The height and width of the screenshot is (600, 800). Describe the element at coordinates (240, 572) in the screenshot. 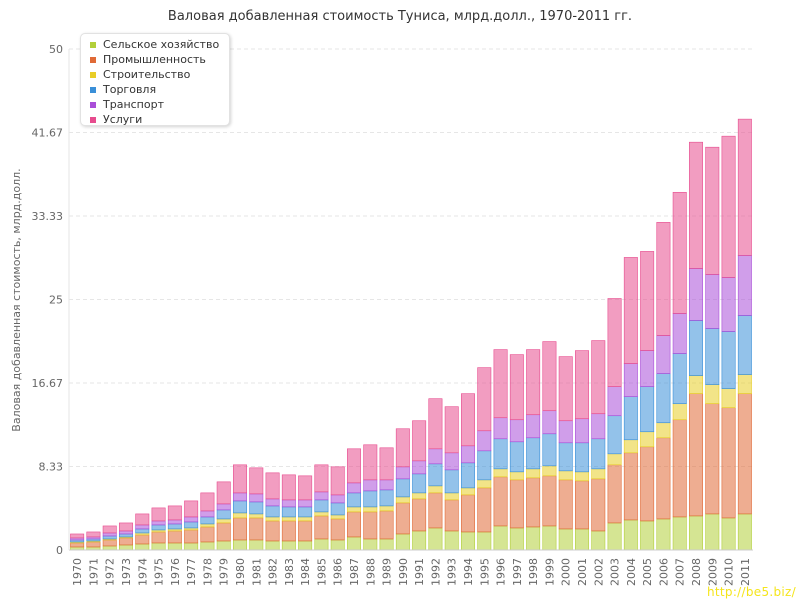

I see `x-tick-label: 1980` at that location.